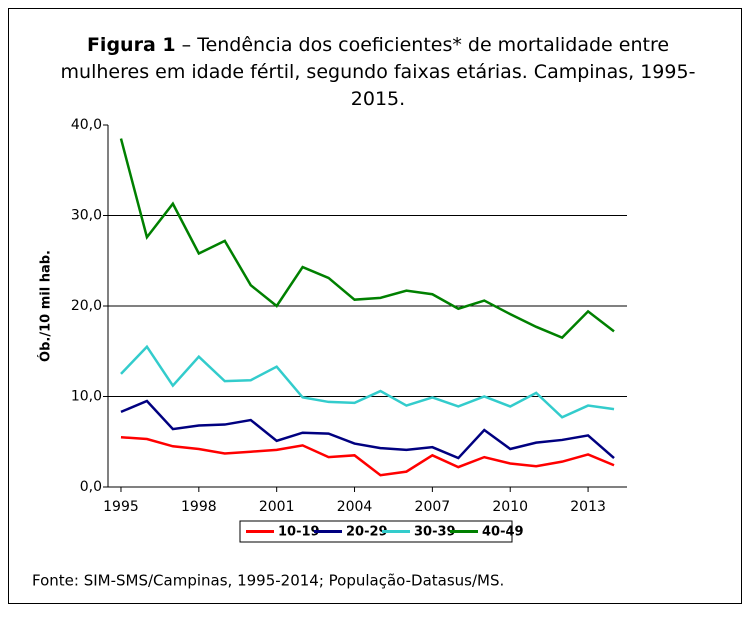 This screenshot has width=753, height=619. What do you see at coordinates (86, 216) in the screenshot?
I see `y-tick-label: 30,0` at bounding box center [86, 216].